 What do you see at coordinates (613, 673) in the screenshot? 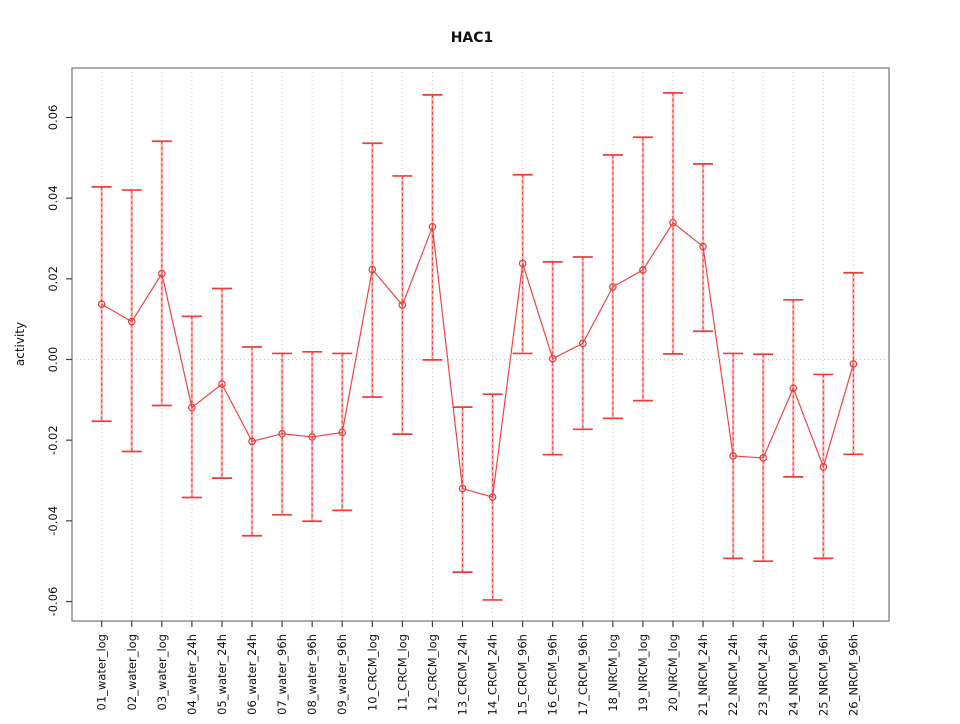
I see `x-category-label: 18_NRCM_log` at bounding box center [613, 673].